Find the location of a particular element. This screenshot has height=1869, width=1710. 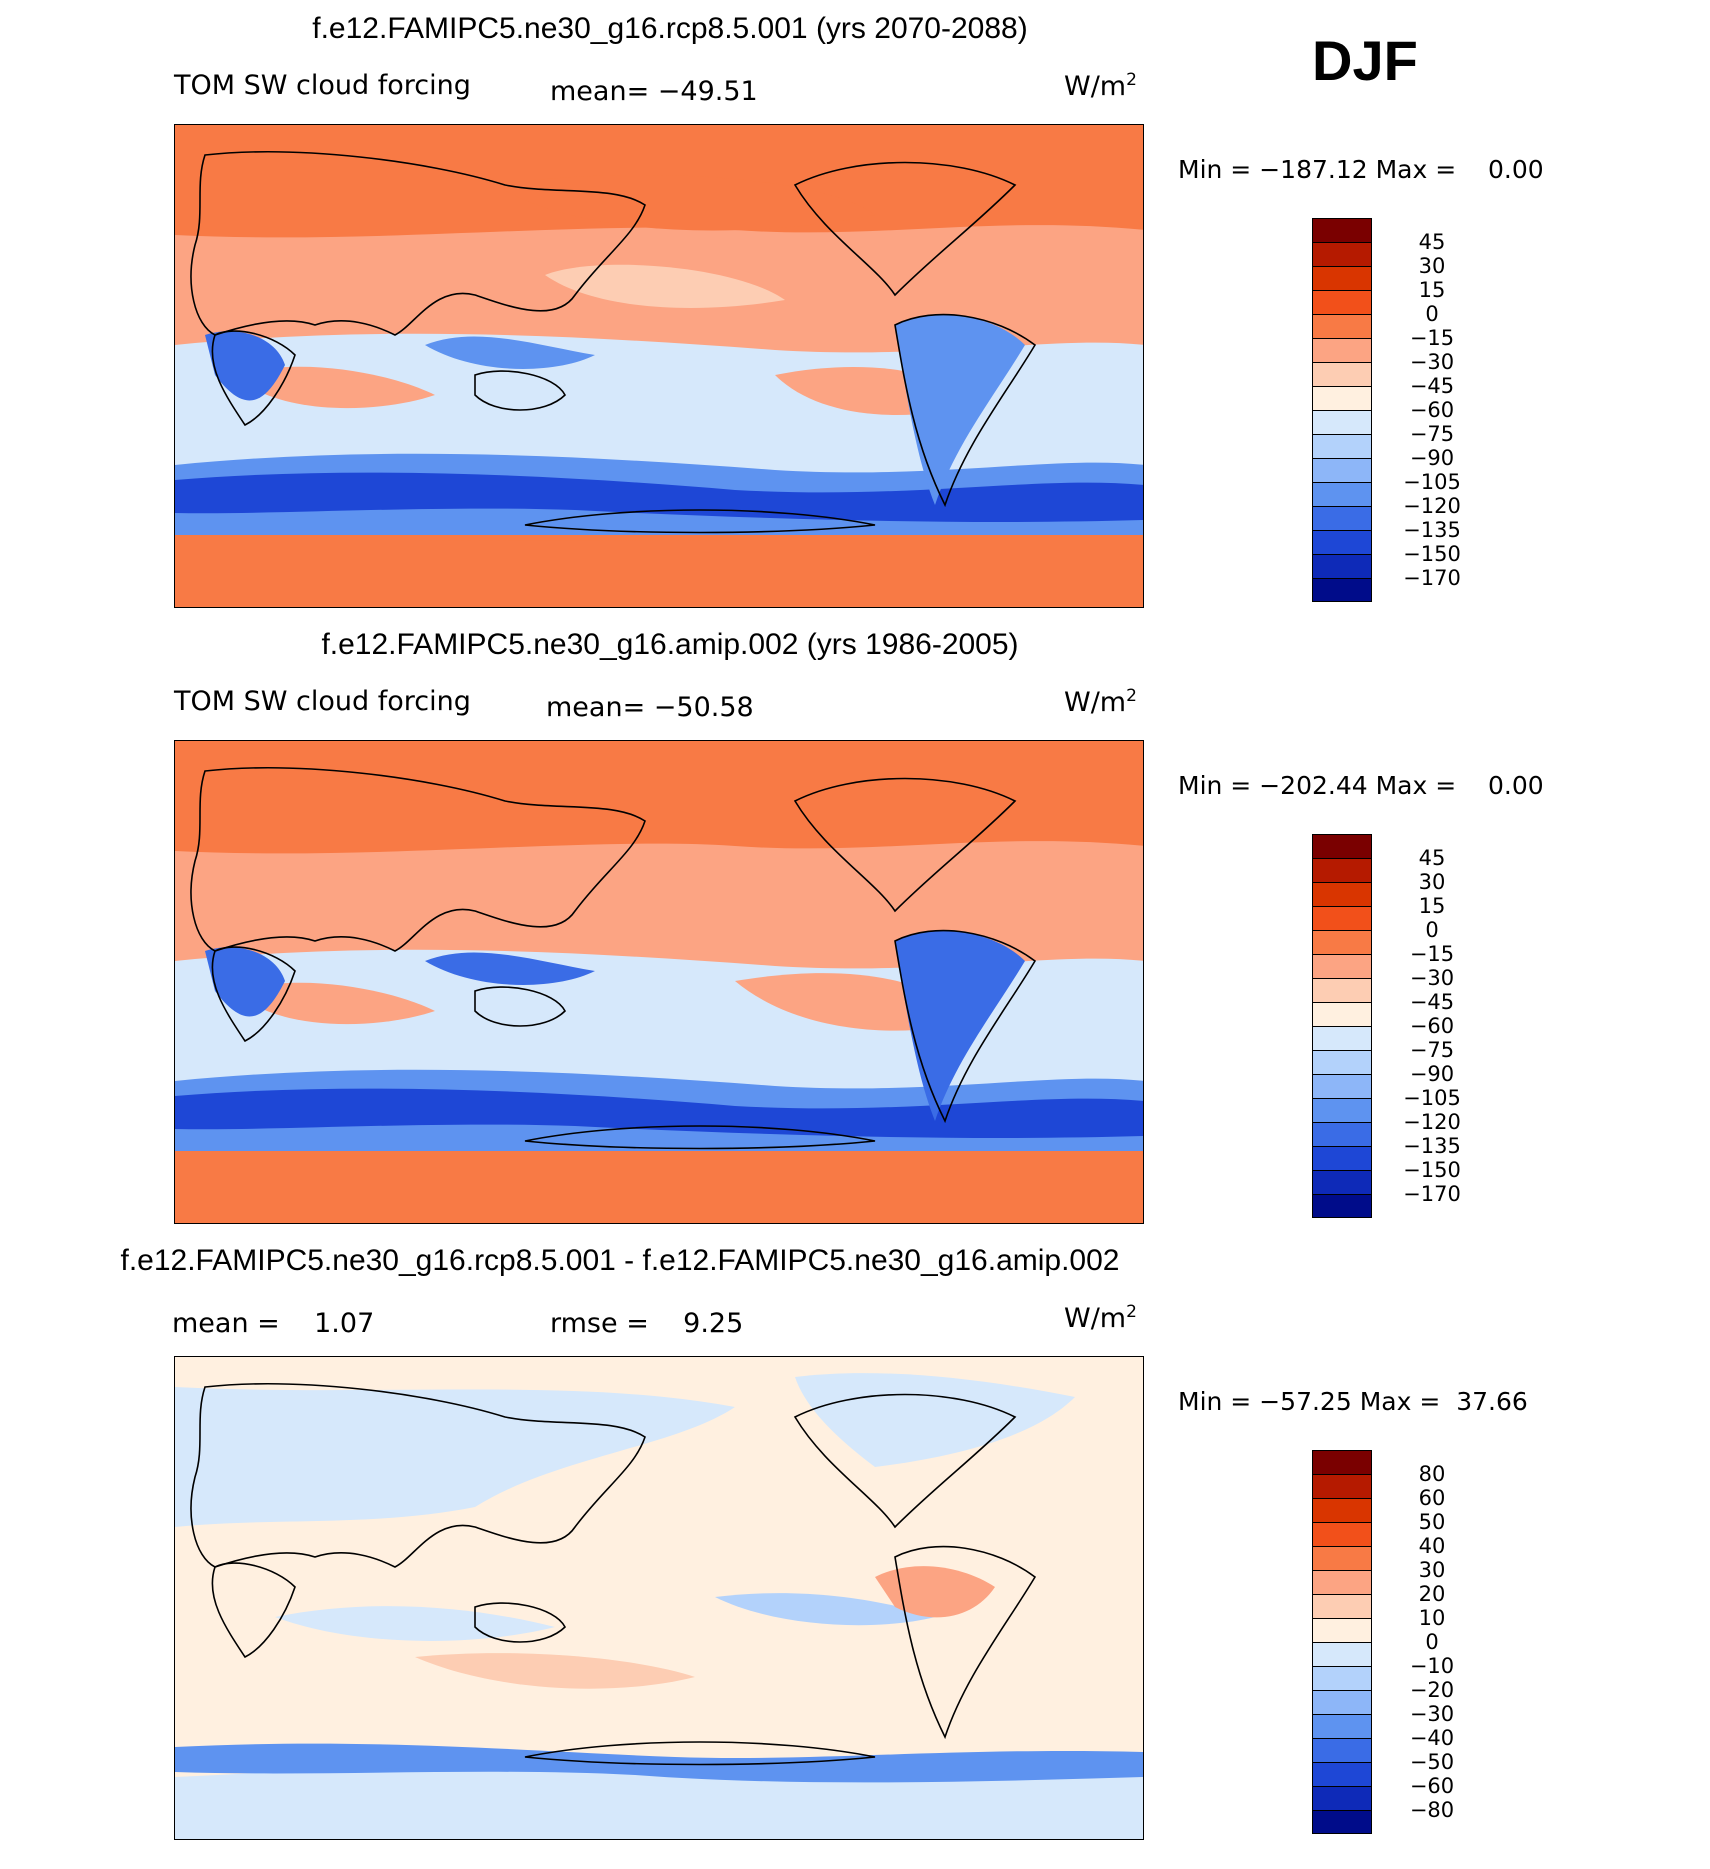

colorbar-tick-label: −50 is located at coordinates (1432, 1762).